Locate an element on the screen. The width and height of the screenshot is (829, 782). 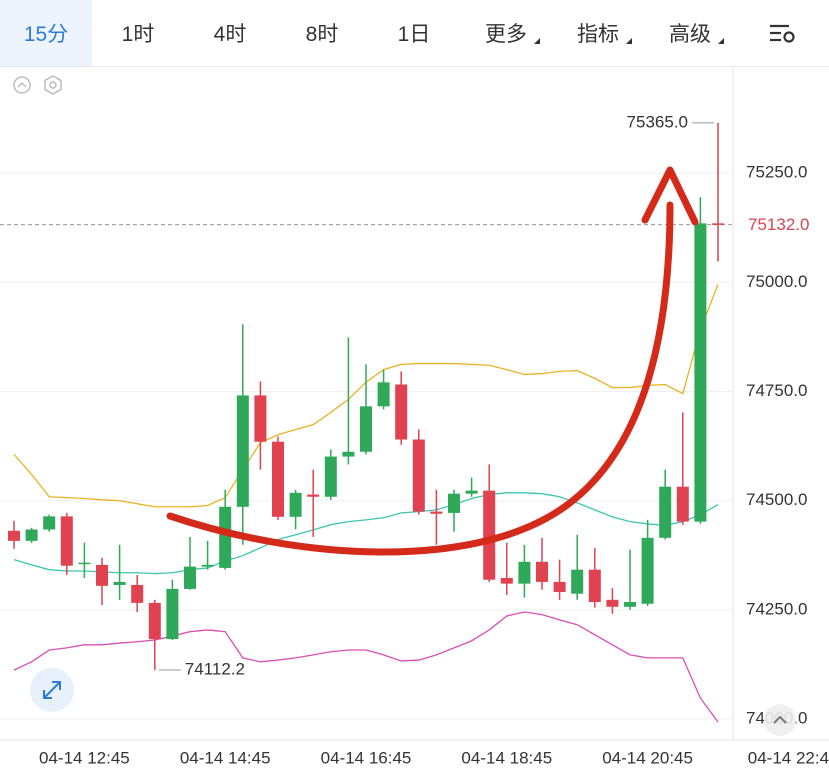
tab-text: 高级 is located at coordinates (690, 34).